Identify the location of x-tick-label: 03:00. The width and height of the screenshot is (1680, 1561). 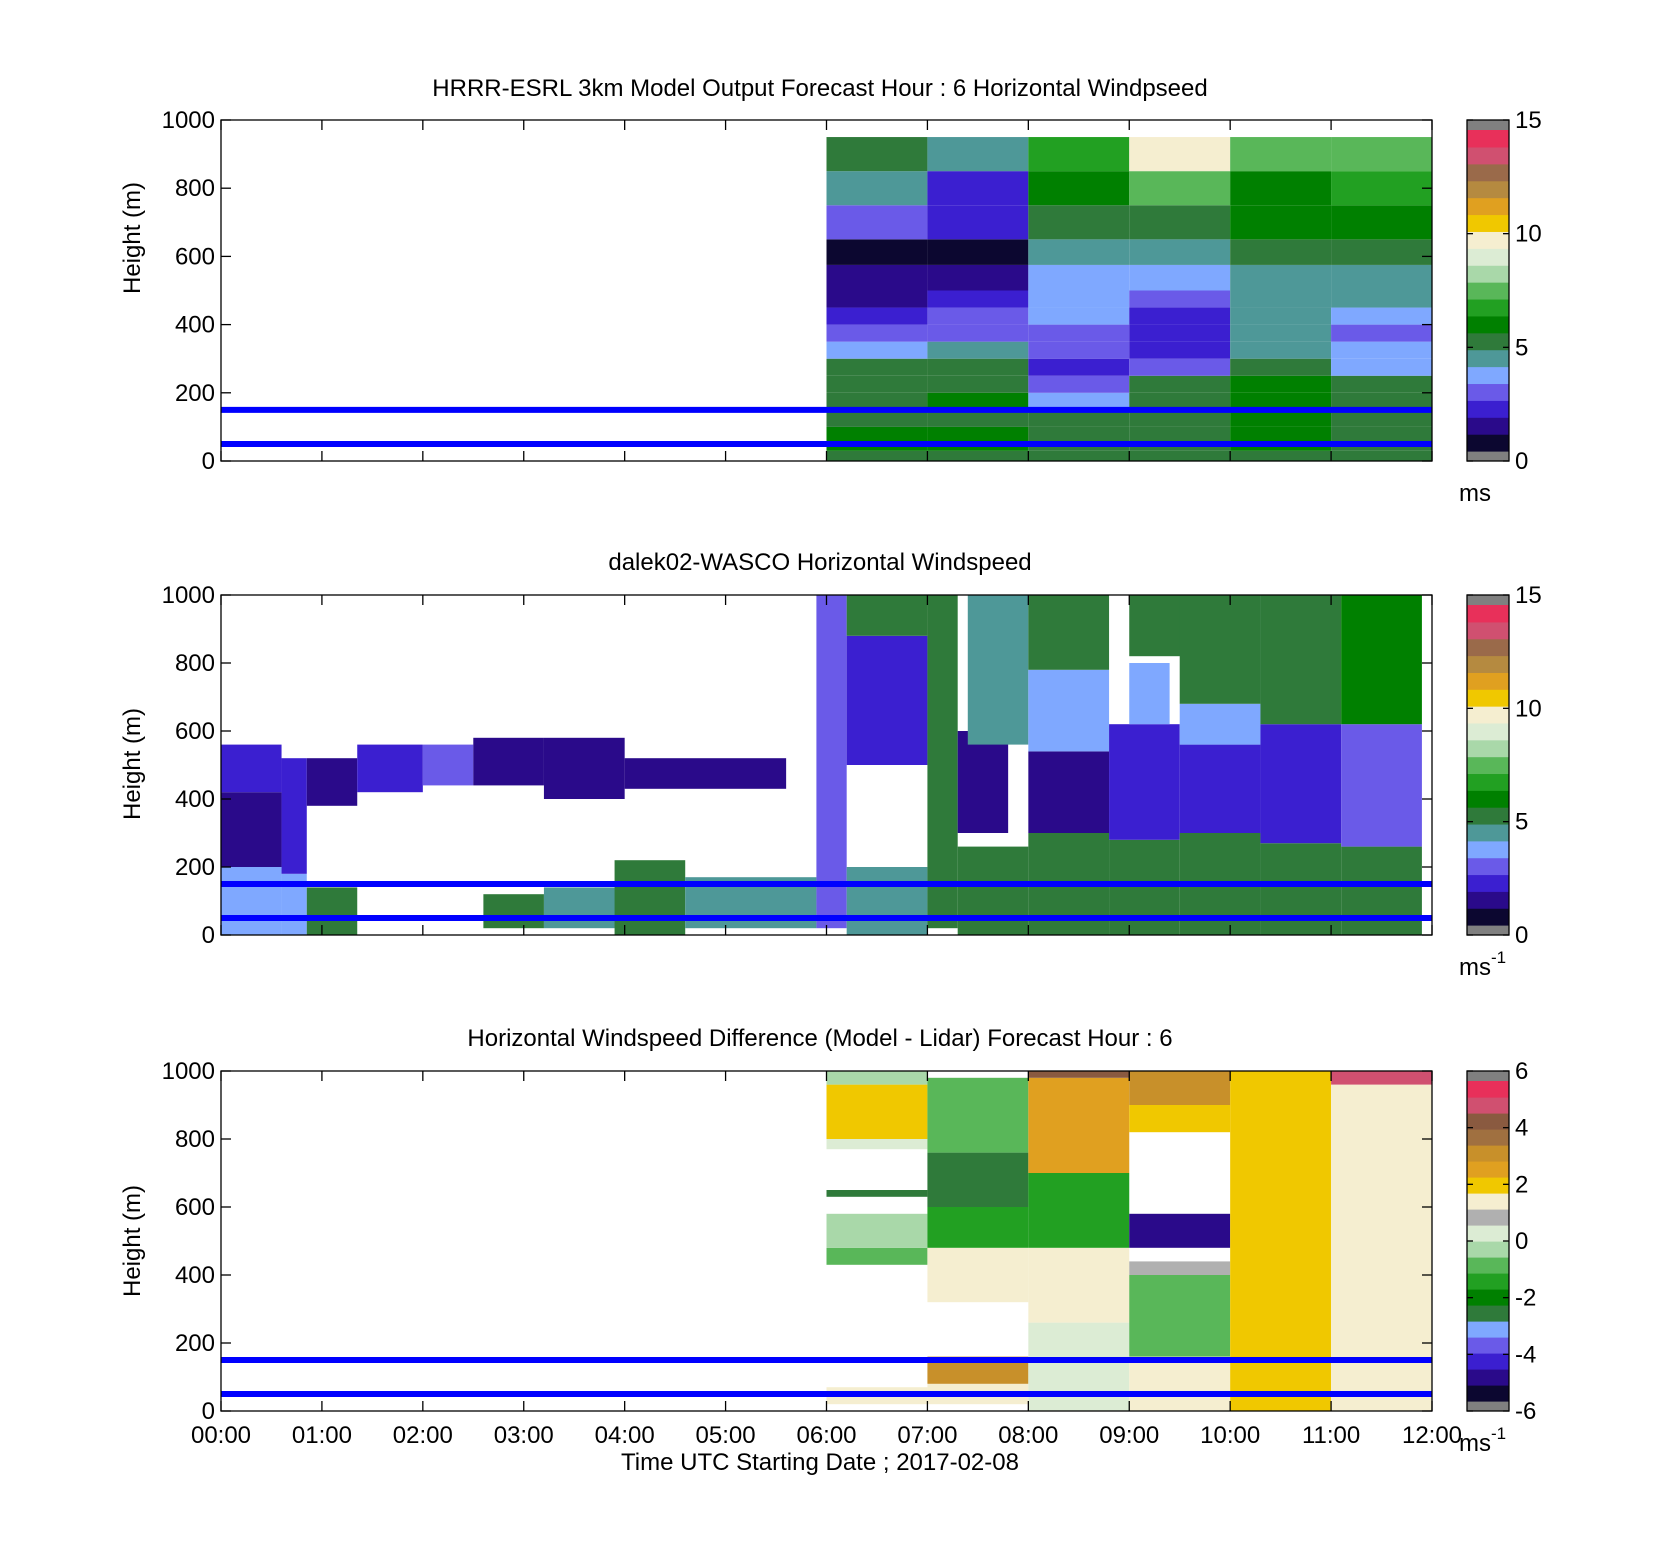
(524, 1435).